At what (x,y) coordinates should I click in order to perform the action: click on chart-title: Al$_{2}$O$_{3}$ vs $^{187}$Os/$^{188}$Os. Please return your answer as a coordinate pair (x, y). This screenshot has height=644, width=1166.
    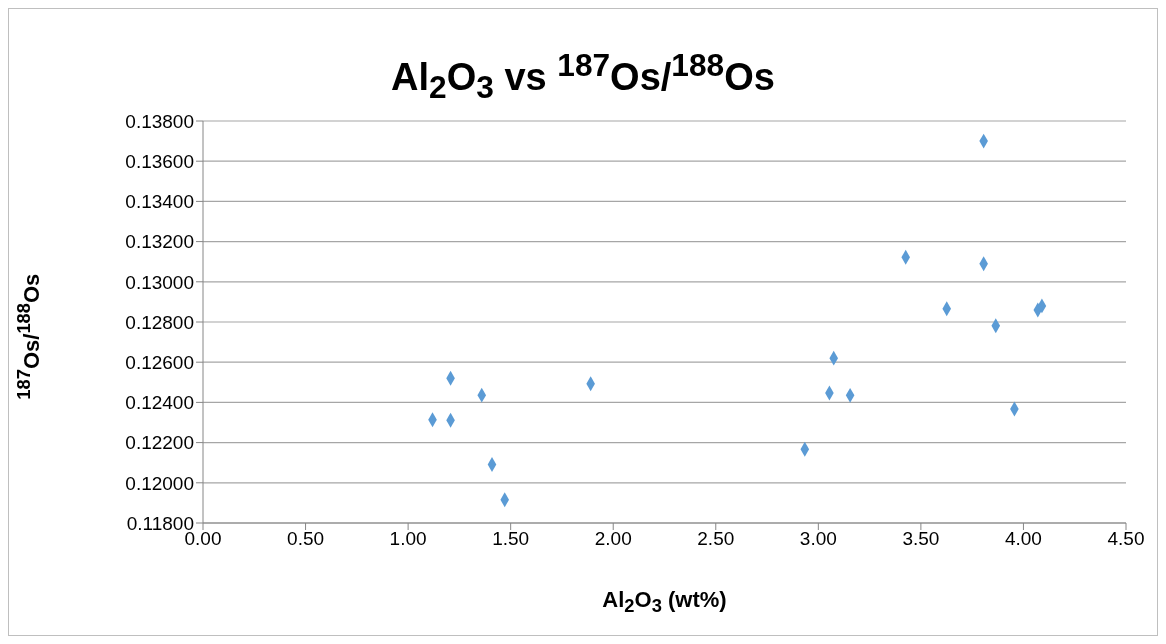
    Looking at the image, I should click on (583, 76).